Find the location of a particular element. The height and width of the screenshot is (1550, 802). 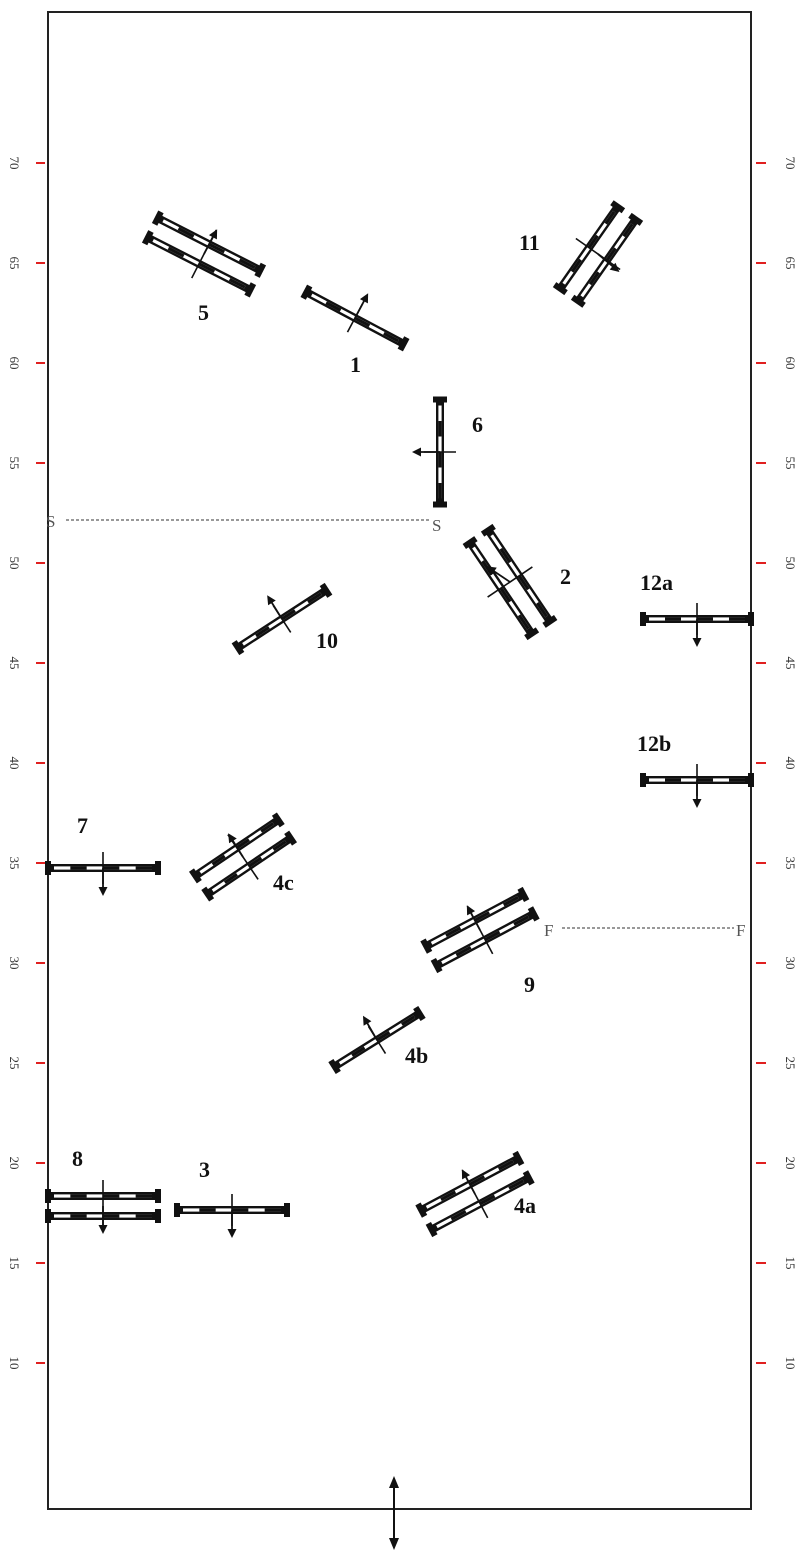

obstacle-label: 1 is located at coordinates (355, 364).